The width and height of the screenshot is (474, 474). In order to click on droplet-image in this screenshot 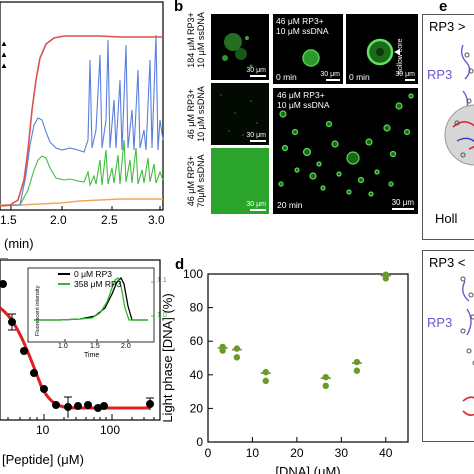, I will do `click(311, 58)`.